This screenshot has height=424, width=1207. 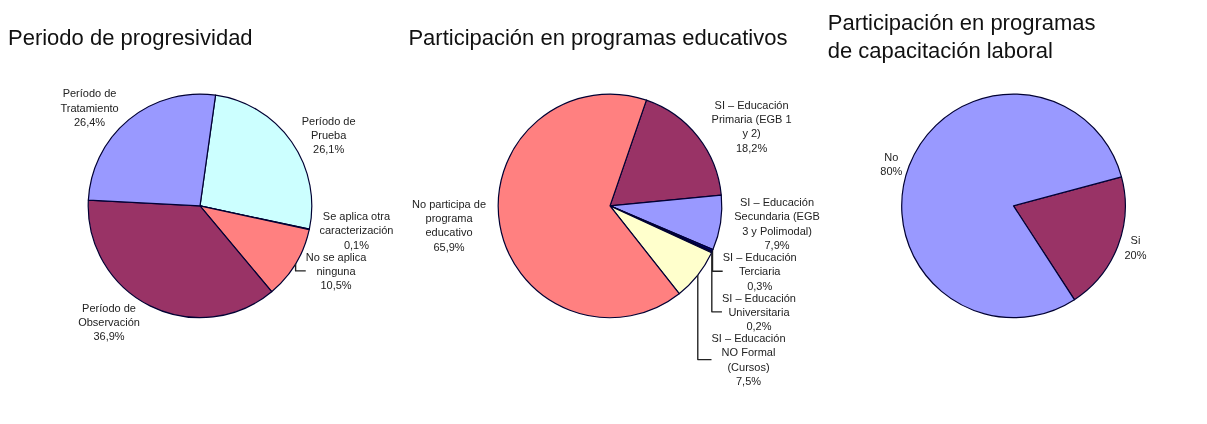 What do you see at coordinates (751, 119) in the screenshot?
I see `slice-label: SI – Educación Primaria (EGB 1 y 2)` at bounding box center [751, 119].